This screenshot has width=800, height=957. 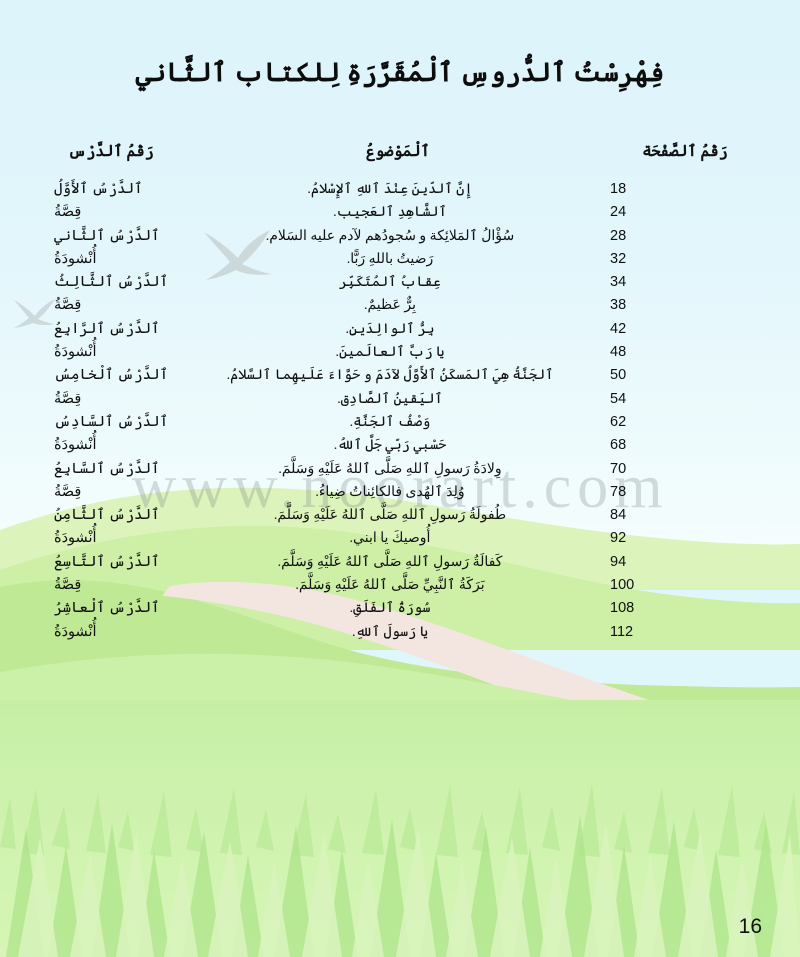 What do you see at coordinates (622, 585) in the screenshot?
I see `cell-page-number: 100` at bounding box center [622, 585].